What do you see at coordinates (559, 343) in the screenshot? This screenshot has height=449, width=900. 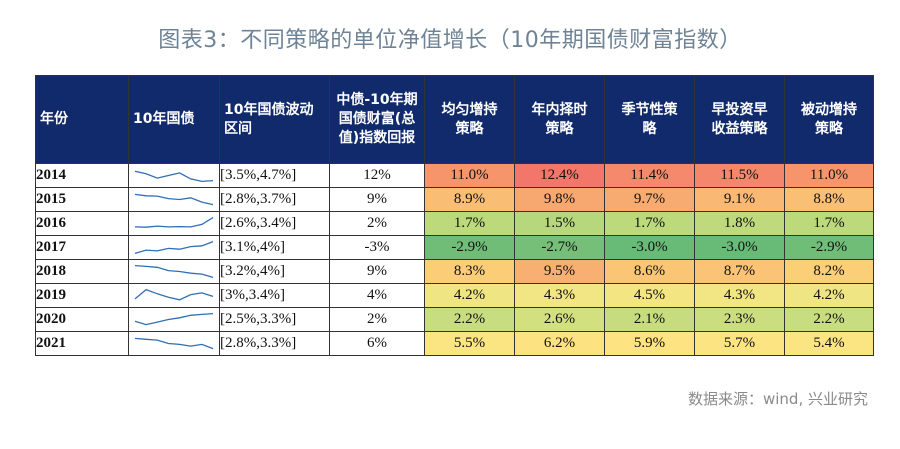 I see `strategy-value-cell: 6.2%` at bounding box center [559, 343].